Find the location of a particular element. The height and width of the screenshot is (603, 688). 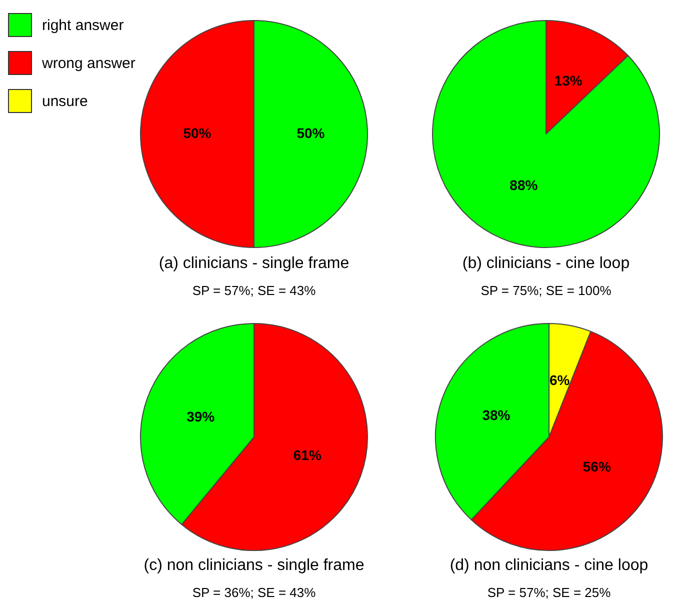

data-label: 6% is located at coordinates (560, 380).